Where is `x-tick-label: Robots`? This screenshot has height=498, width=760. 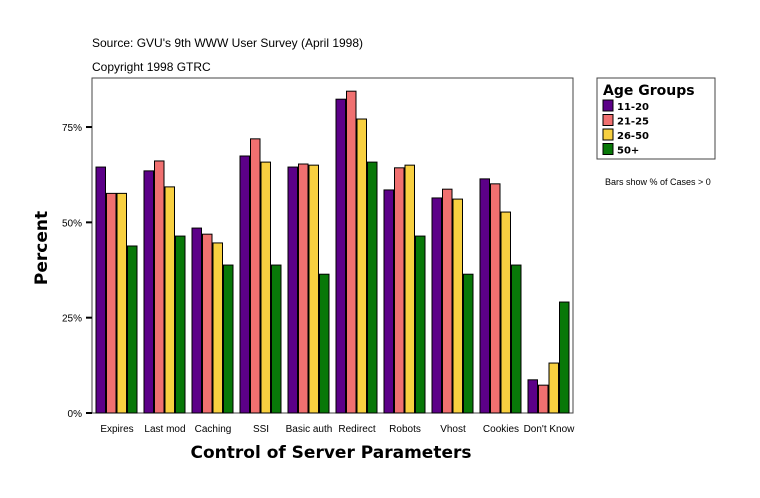
x-tick-label: Robots is located at coordinates (405, 429).